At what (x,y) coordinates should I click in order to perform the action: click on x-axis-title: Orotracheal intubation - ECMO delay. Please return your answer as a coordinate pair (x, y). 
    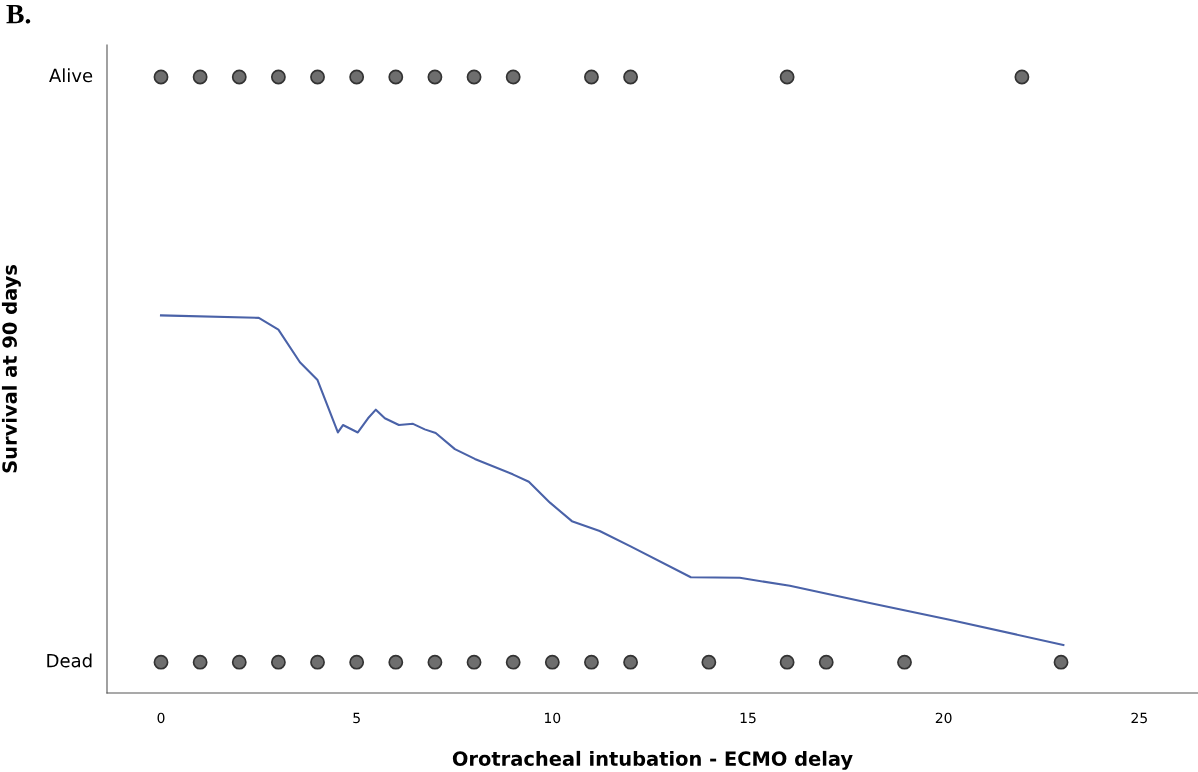
    Looking at the image, I should click on (652, 760).